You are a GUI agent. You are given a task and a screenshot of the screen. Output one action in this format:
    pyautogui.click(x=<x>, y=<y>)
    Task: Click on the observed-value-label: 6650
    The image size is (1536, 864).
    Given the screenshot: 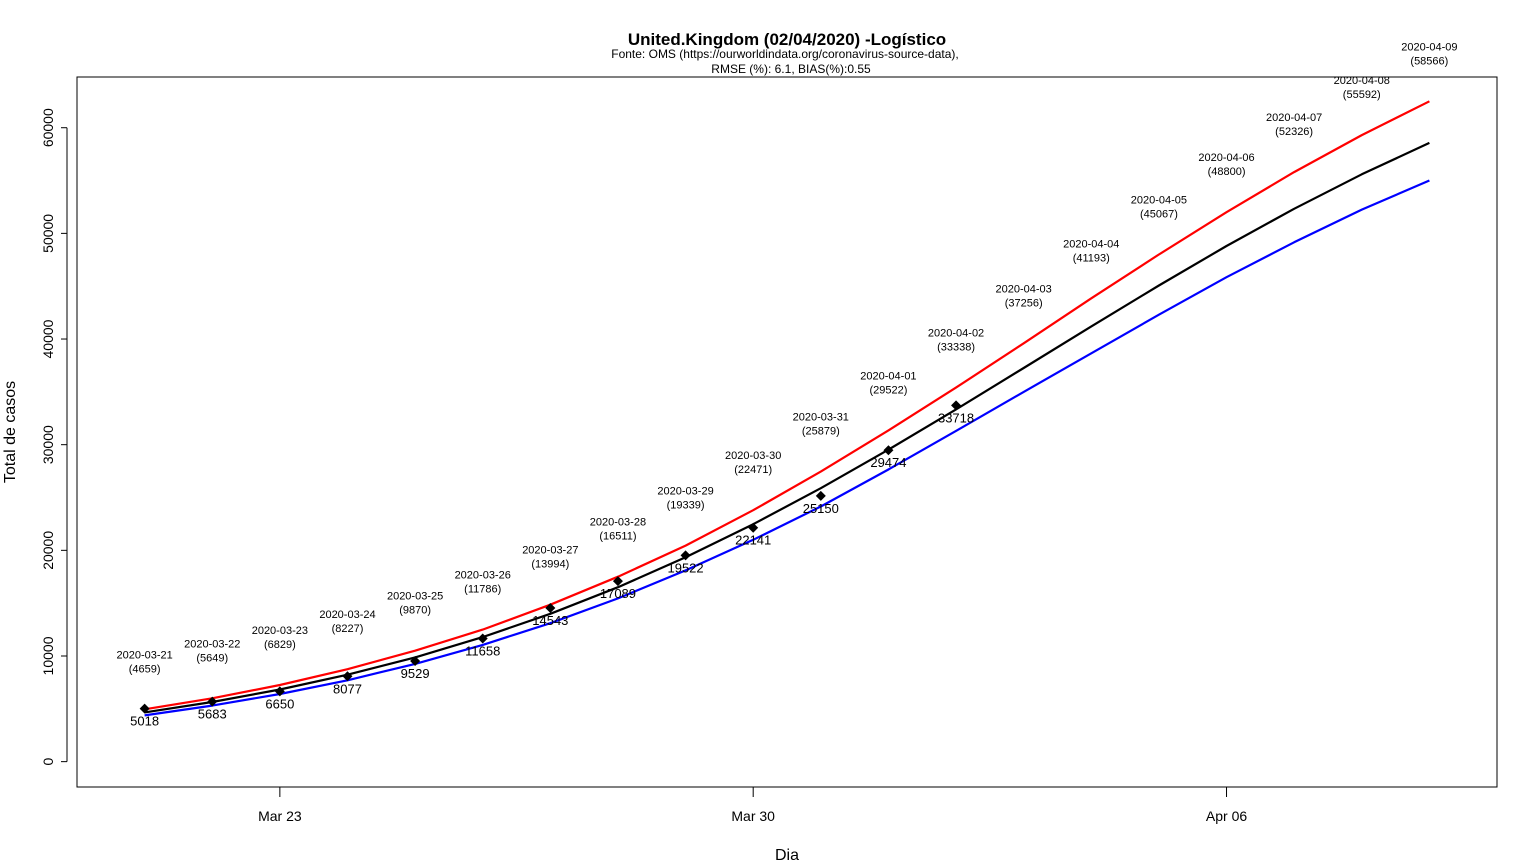 What is the action you would take?
    pyautogui.click(x=279, y=703)
    